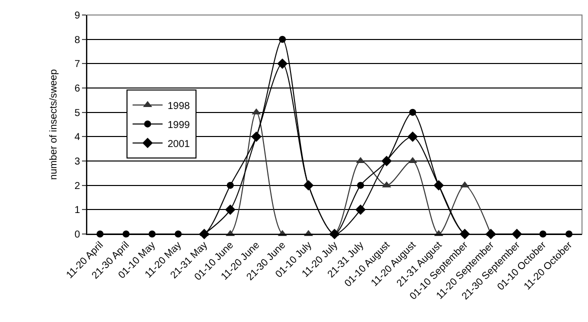 The width and height of the screenshot is (588, 322). Describe the element at coordinates (77, 40) in the screenshot. I see `y-tick-label: 8` at that location.